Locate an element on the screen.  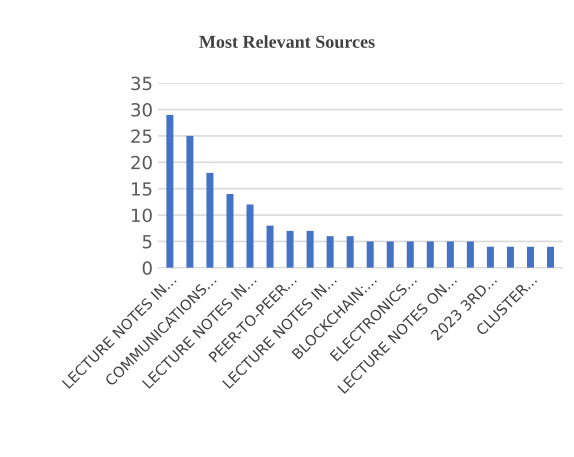
y-tick-label: 5 is located at coordinates (147, 242).